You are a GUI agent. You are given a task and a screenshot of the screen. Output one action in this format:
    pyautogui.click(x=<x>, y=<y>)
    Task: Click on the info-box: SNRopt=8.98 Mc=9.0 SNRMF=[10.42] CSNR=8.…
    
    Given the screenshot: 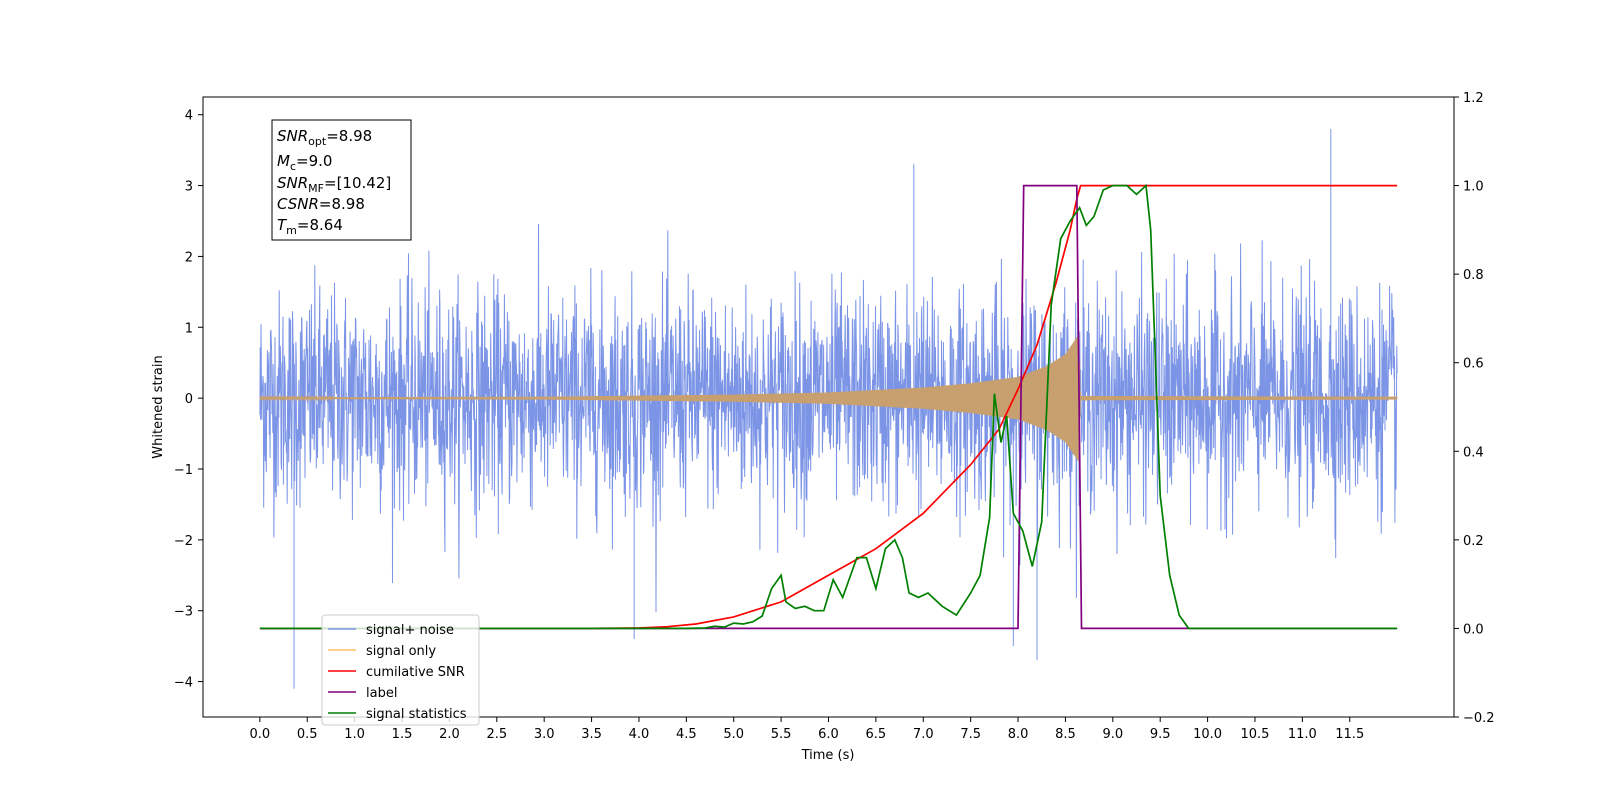 What is the action you would take?
    pyautogui.click(x=341, y=180)
    